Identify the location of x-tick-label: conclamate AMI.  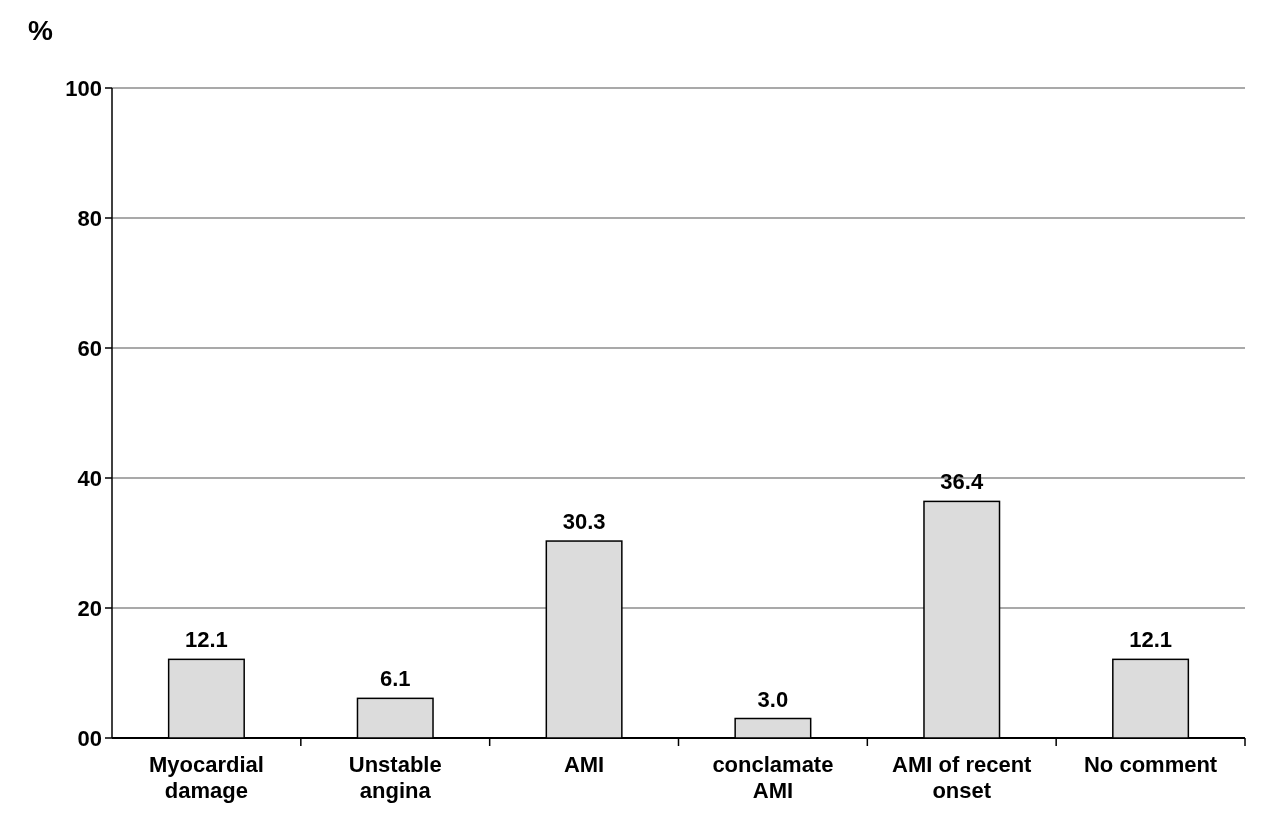
(773, 777).